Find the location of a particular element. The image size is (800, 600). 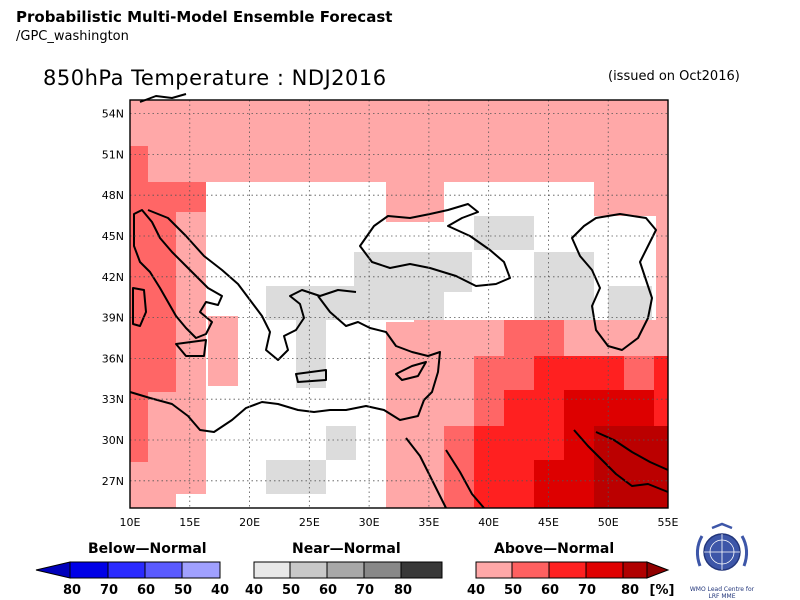

longitude-tick-label: 35E is located at coordinates (428, 522).